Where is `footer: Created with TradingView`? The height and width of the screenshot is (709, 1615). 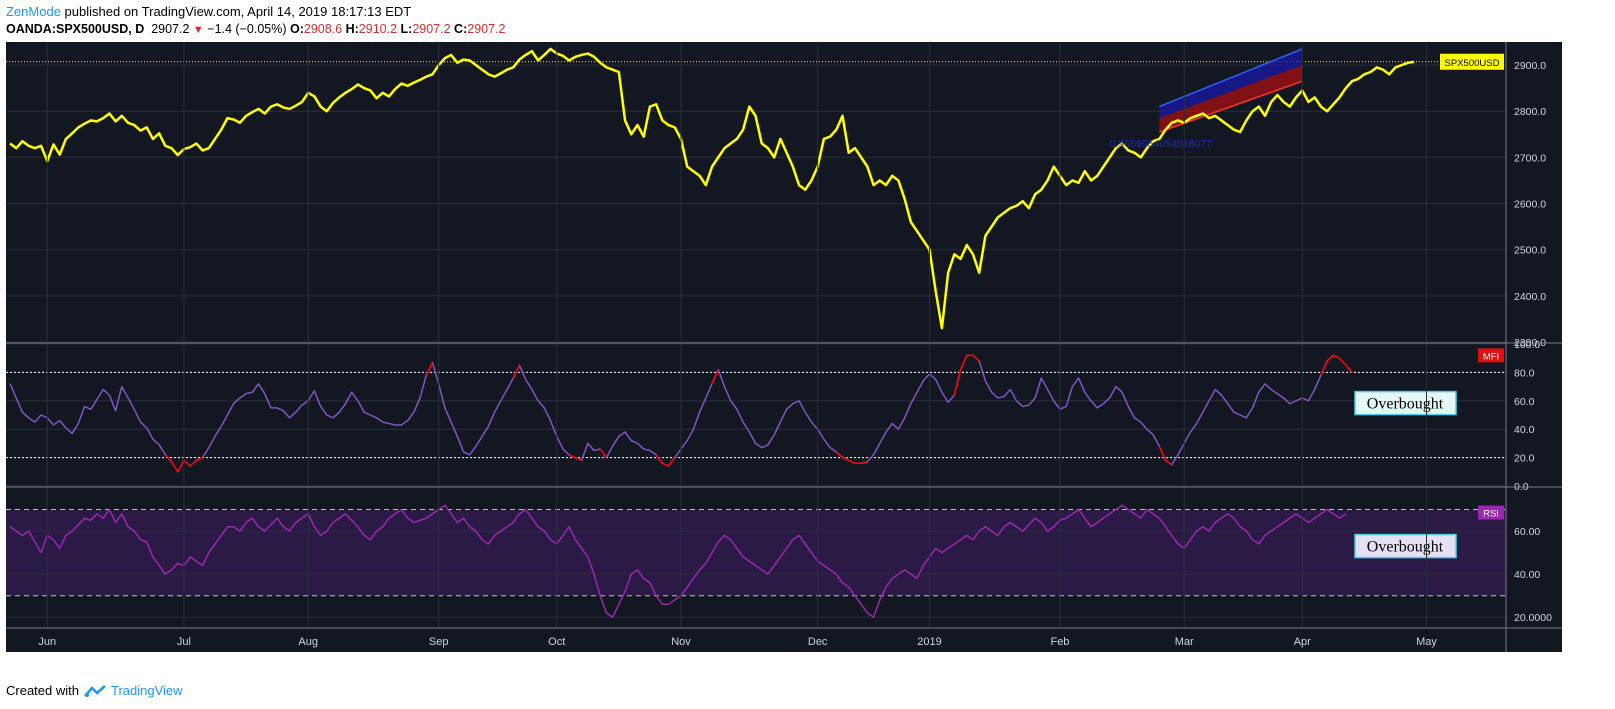
footer: Created with TradingView is located at coordinates (94, 690).